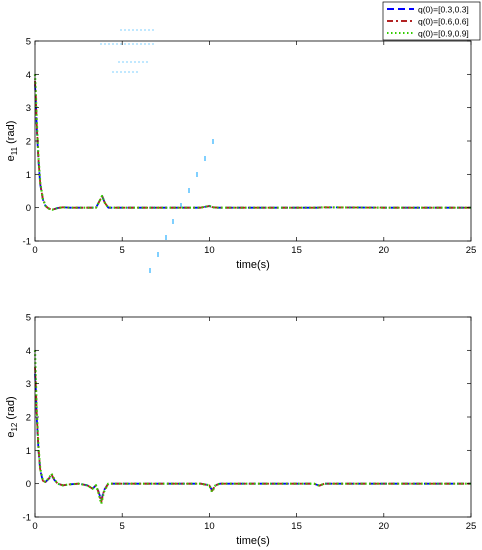  I want to click on top-plot-ytick-label: 1, so click(28, 175).